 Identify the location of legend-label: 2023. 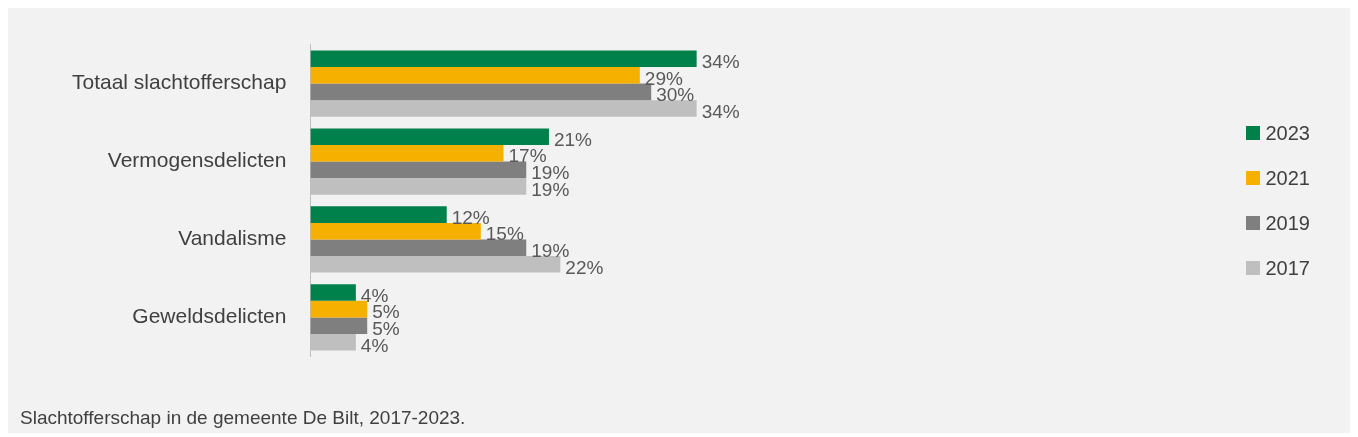
(1287, 133).